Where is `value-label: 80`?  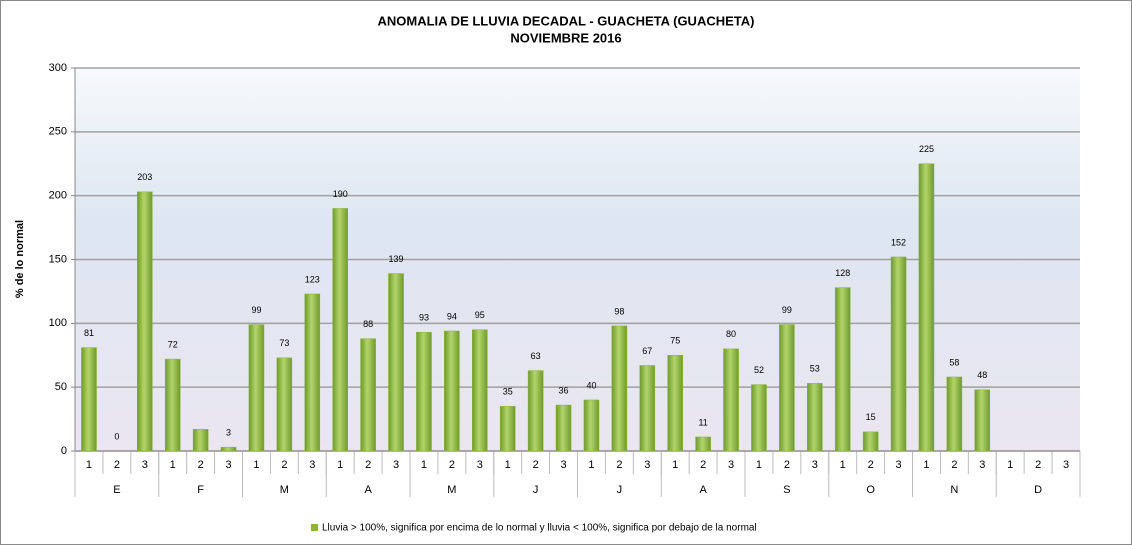
value-label: 80 is located at coordinates (731, 334).